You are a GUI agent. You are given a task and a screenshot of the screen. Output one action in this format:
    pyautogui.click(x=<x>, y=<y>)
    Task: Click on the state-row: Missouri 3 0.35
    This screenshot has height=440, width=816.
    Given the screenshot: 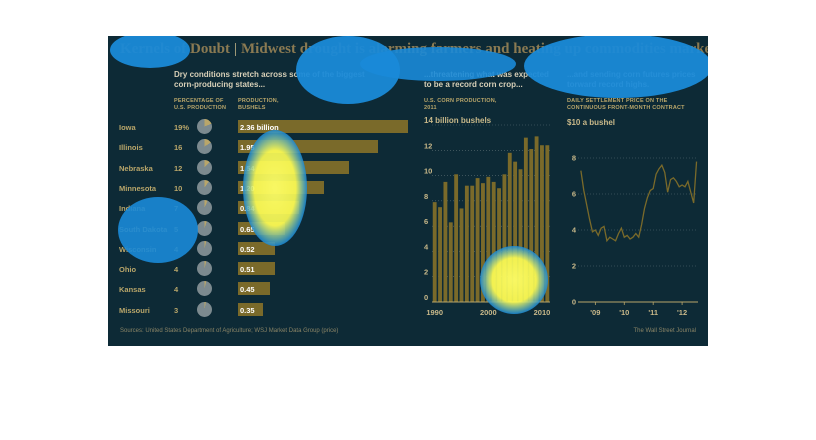 What is the action you would take?
    pyautogui.click(x=258, y=310)
    